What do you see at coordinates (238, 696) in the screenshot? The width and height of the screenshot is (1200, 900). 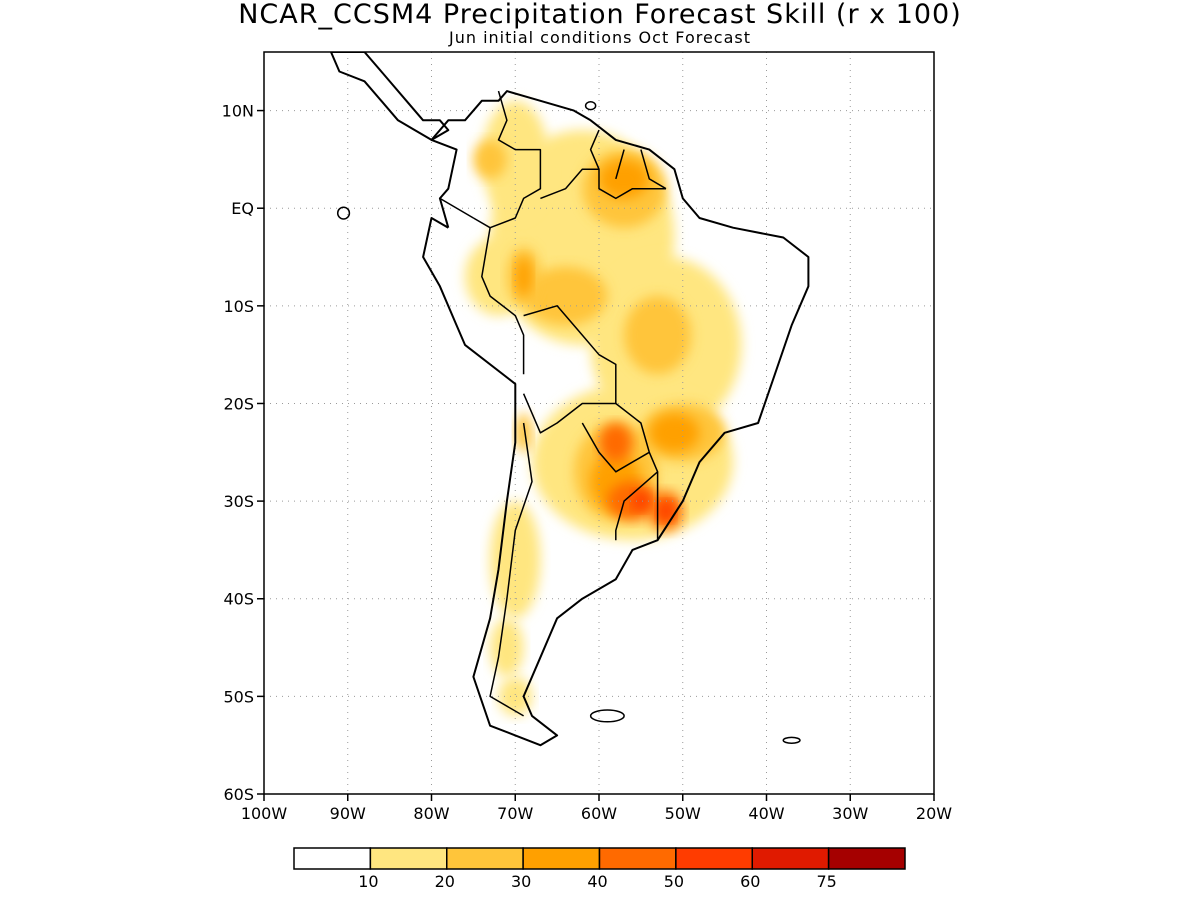 I see `lat-tick-label: 50S` at bounding box center [238, 696].